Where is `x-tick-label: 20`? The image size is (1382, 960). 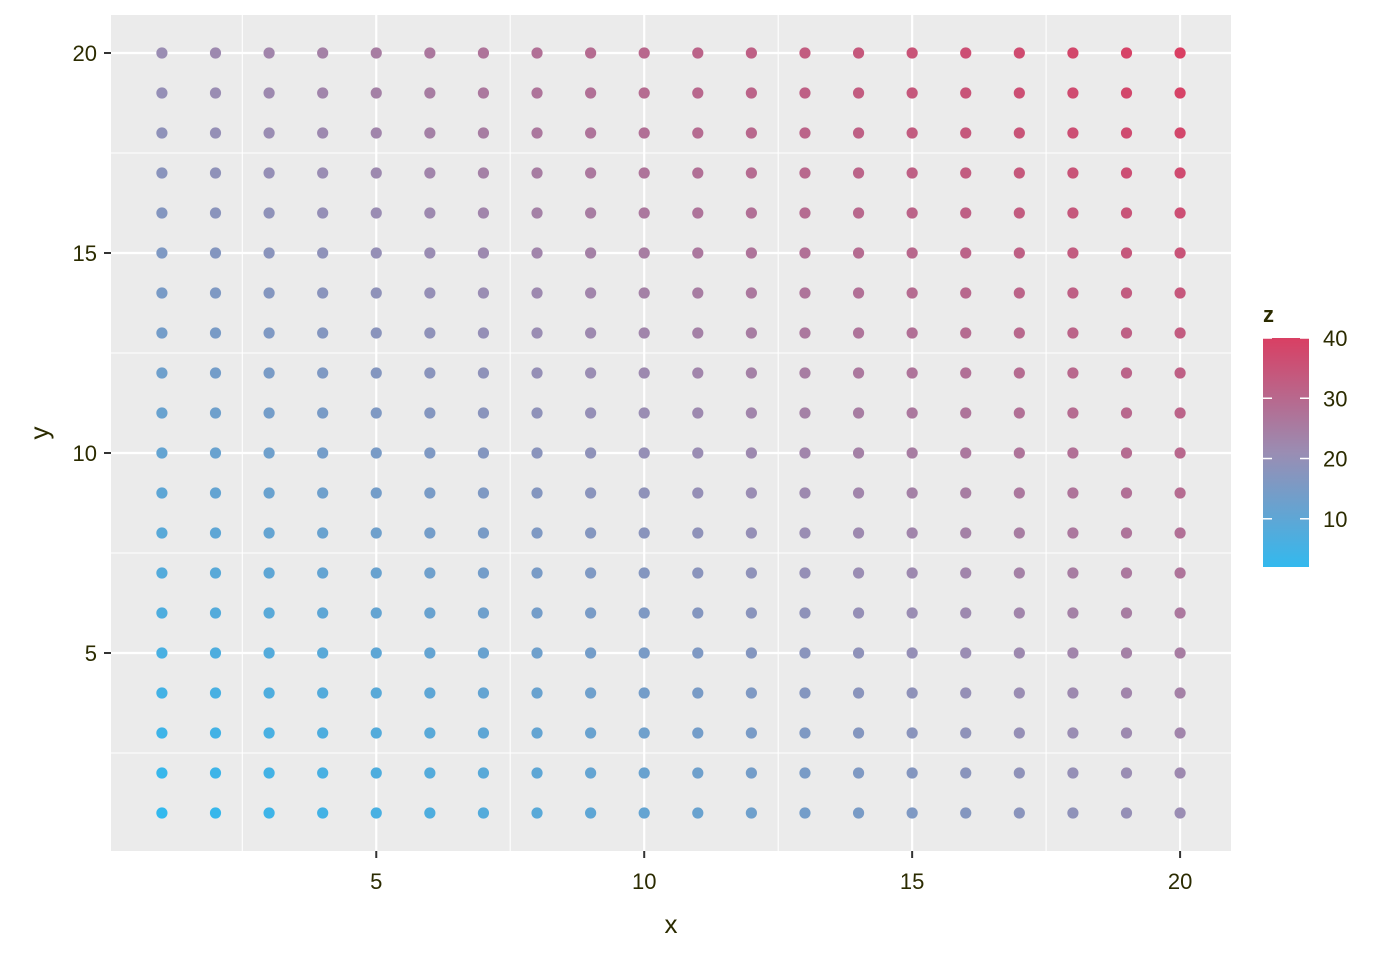 x-tick-label: 20 is located at coordinates (1180, 881).